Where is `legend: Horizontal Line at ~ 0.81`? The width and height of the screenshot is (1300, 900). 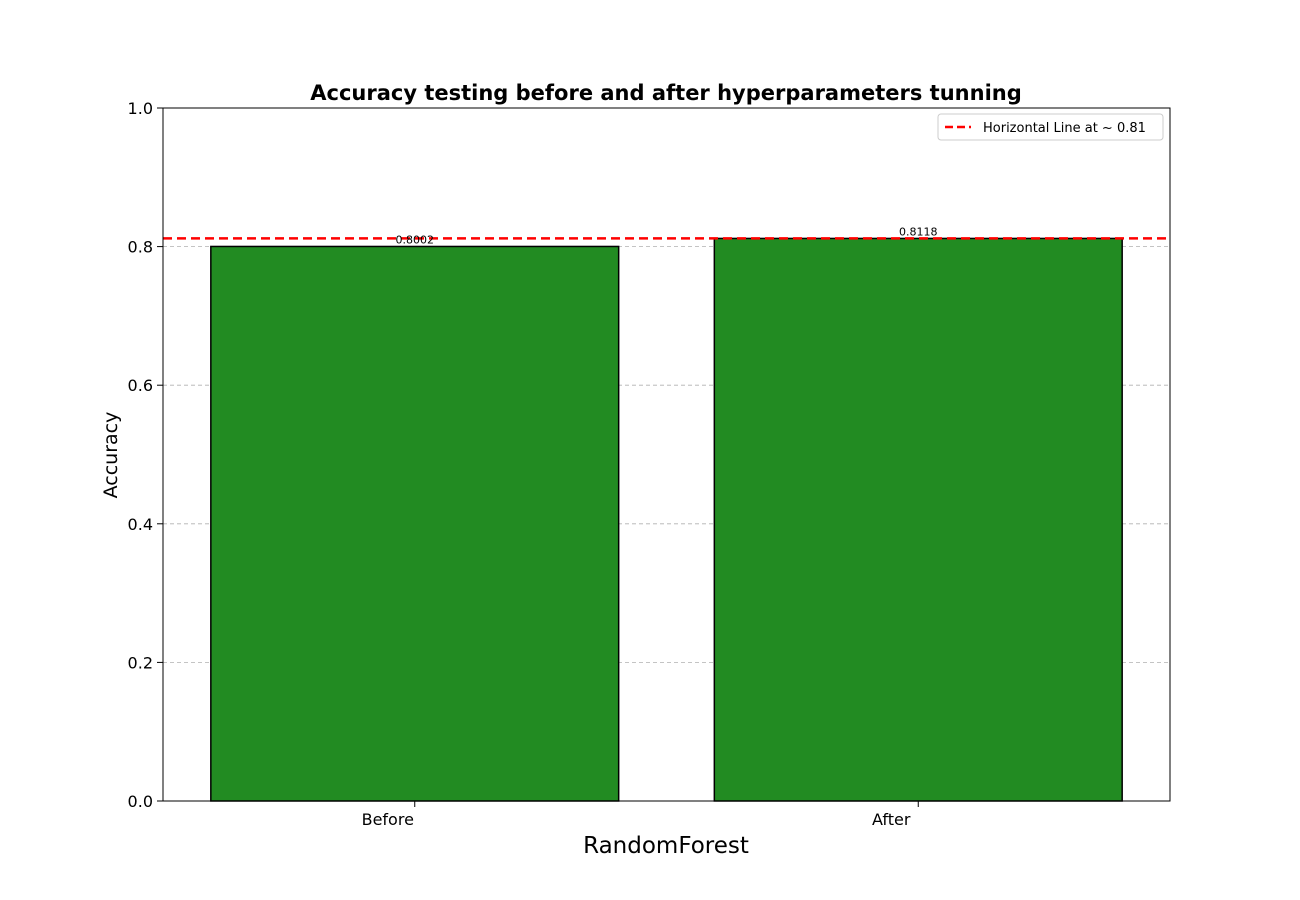
legend: Horizontal Line at ~ 0.81 is located at coordinates (1050, 127).